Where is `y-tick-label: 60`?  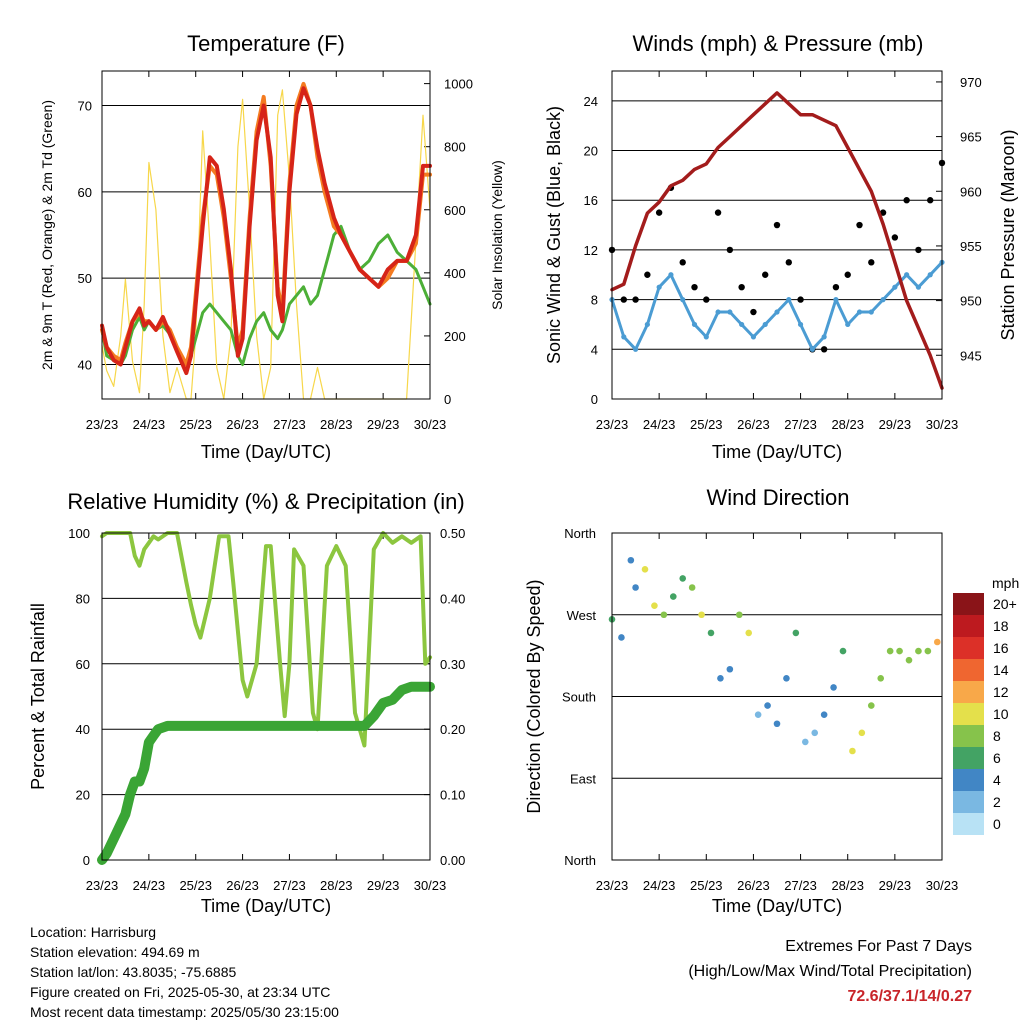 y-tick-label: 60 is located at coordinates (85, 192).